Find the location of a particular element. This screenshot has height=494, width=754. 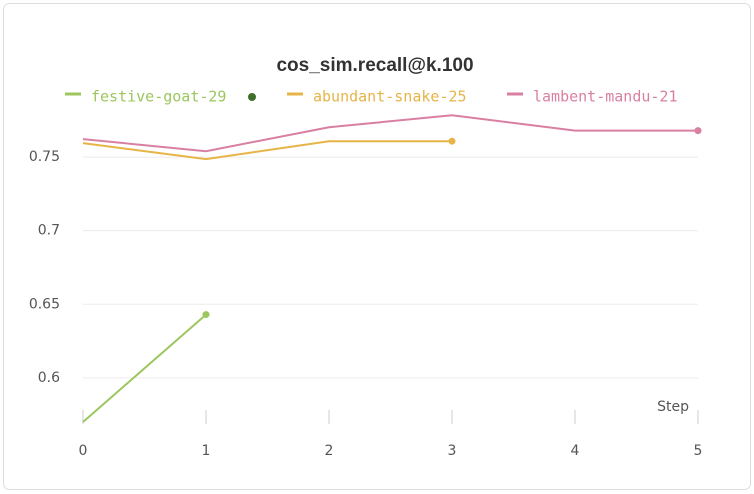

chart-title: cos_sim.recall@k.100 is located at coordinates (374, 65).